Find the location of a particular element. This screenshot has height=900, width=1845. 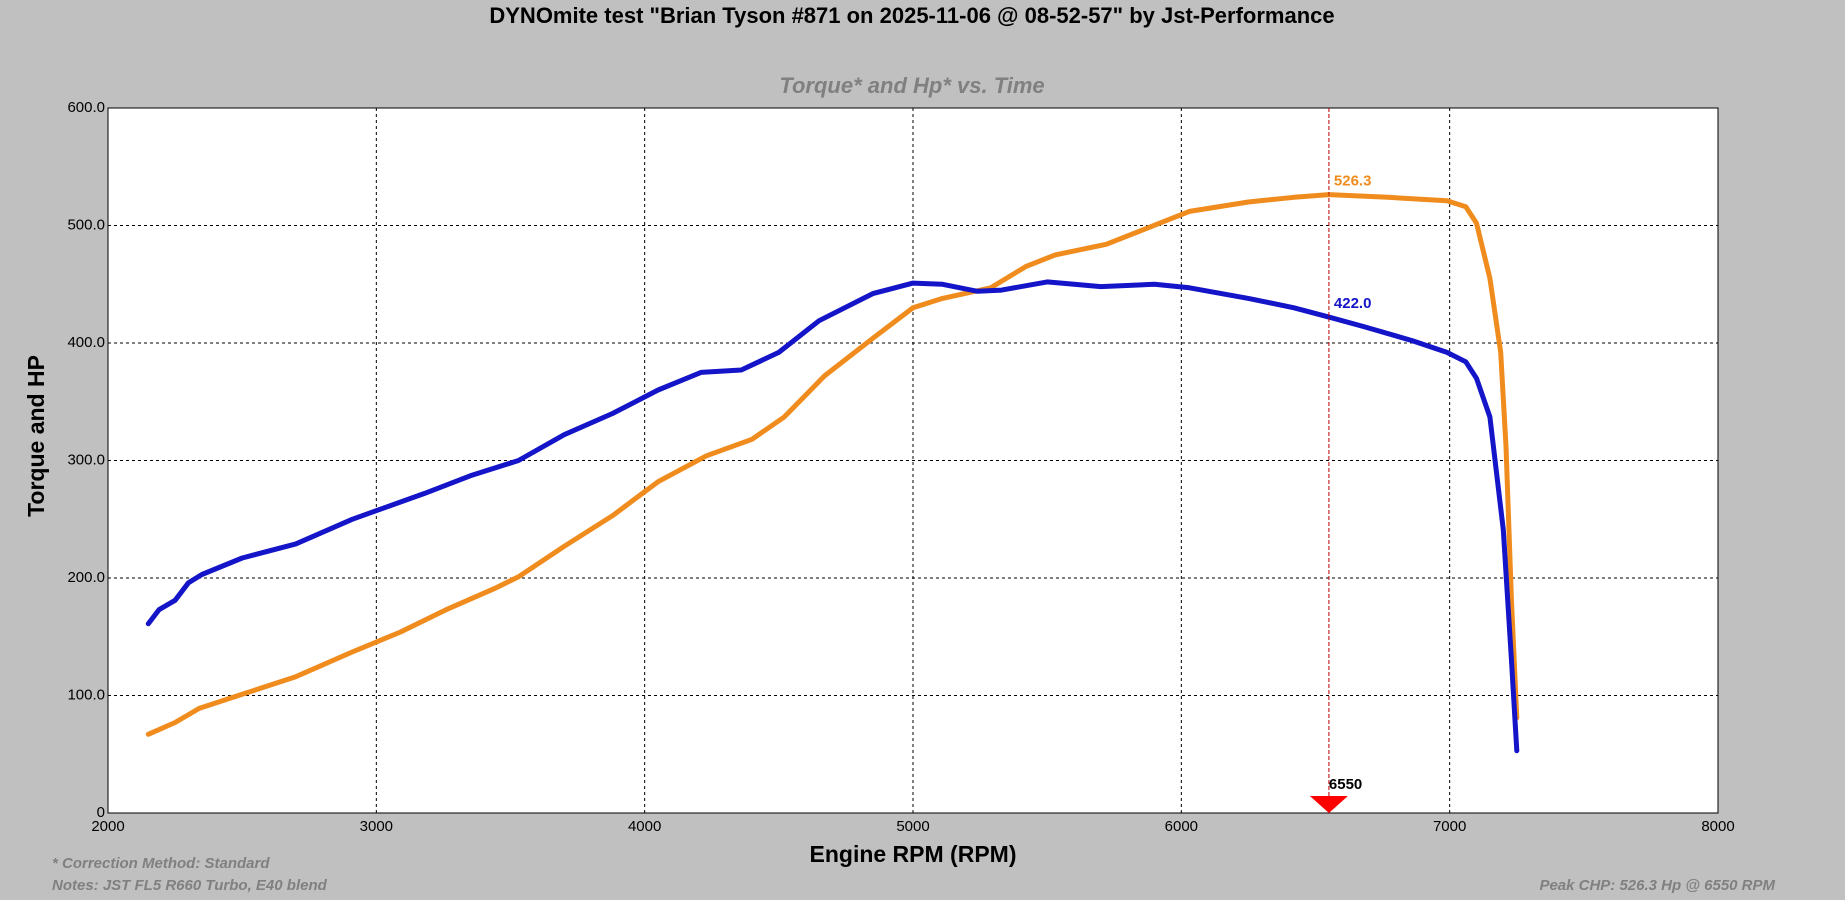

chart-subtitle: Torque* and Hp* vs. Time is located at coordinates (911, 85).